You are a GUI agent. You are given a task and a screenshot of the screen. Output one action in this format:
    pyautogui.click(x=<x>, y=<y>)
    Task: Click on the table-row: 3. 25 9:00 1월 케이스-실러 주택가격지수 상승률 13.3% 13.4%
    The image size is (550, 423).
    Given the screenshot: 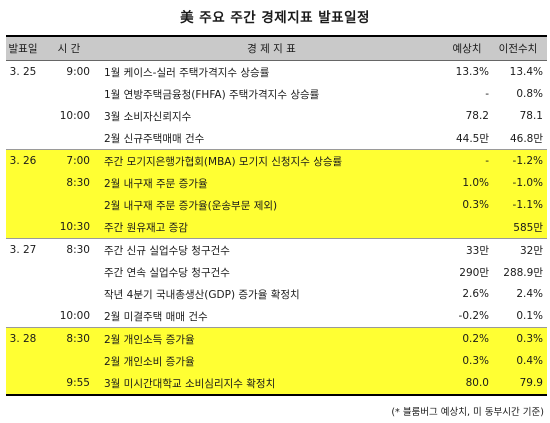 What is the action you would take?
    pyautogui.click(x=276, y=72)
    